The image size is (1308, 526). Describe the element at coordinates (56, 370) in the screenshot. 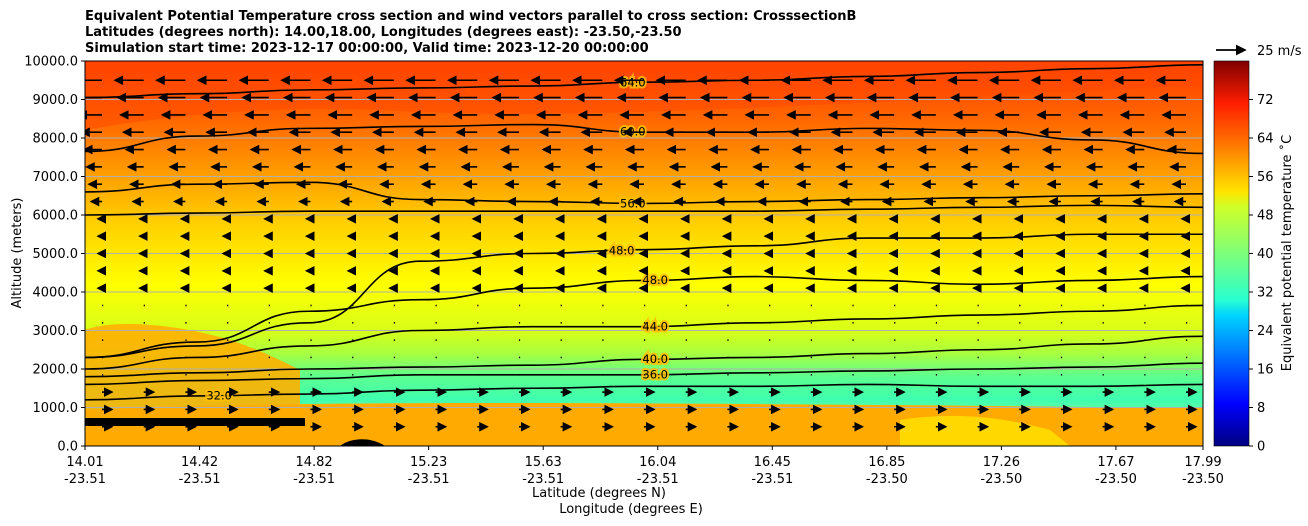

I see `y-tick-label: 2000.0` at that location.